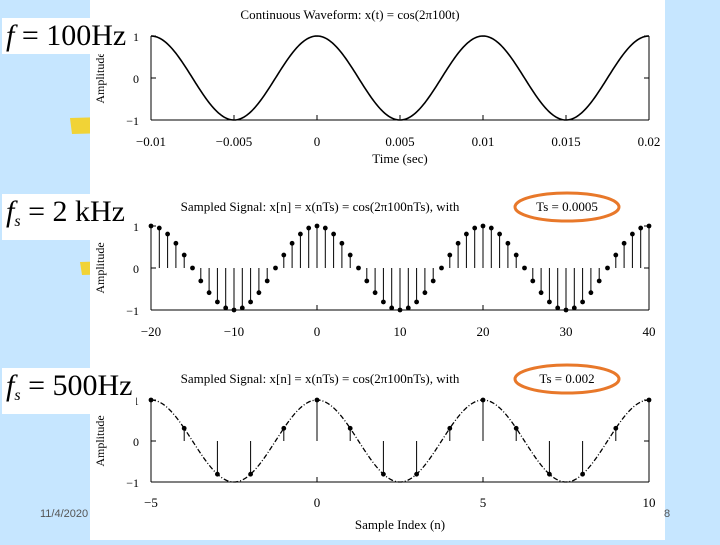 The image size is (720, 545). I want to click on fs2-subscript: s, so click(17, 395).